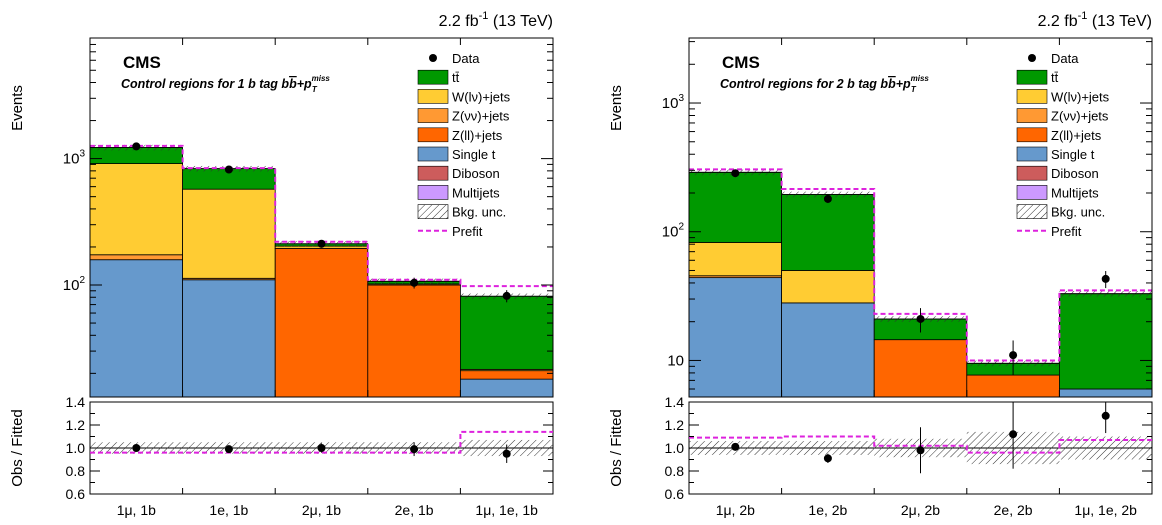 The width and height of the screenshot is (1162, 525). What do you see at coordinates (1066, 231) in the screenshot?
I see `legend-label: Prefit` at bounding box center [1066, 231].